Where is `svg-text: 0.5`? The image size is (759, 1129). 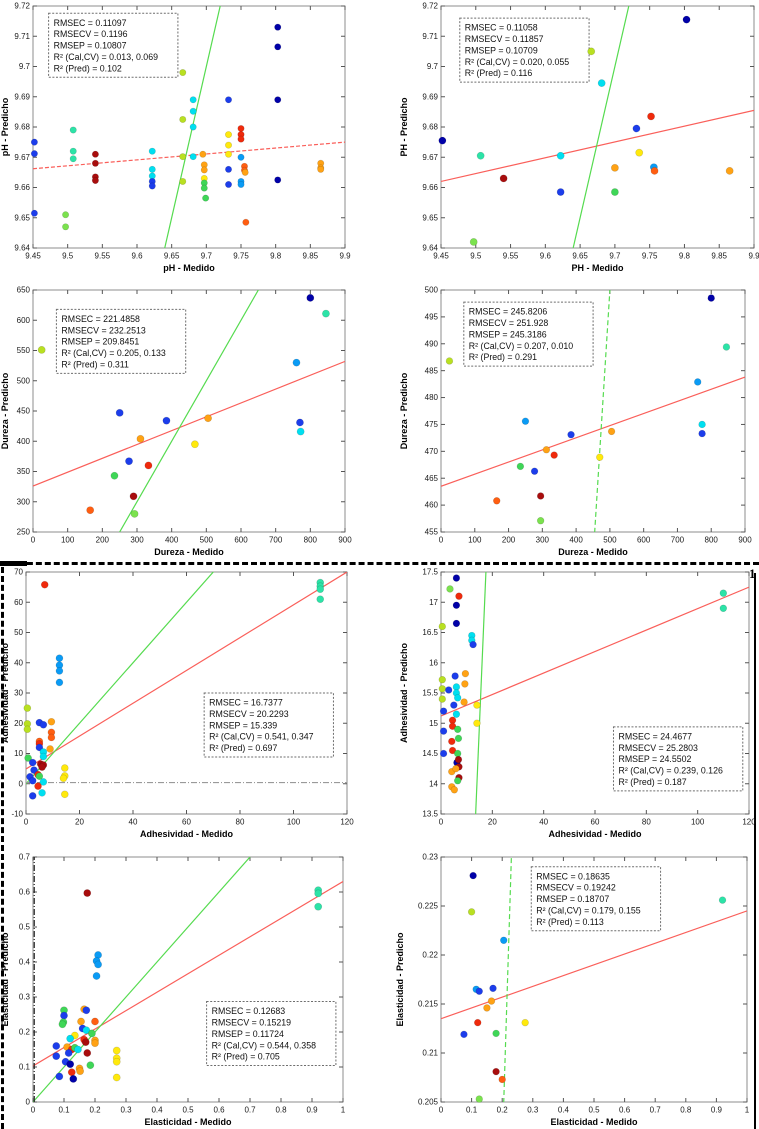
svg-text: 0.5 is located at coordinates (25, 927).